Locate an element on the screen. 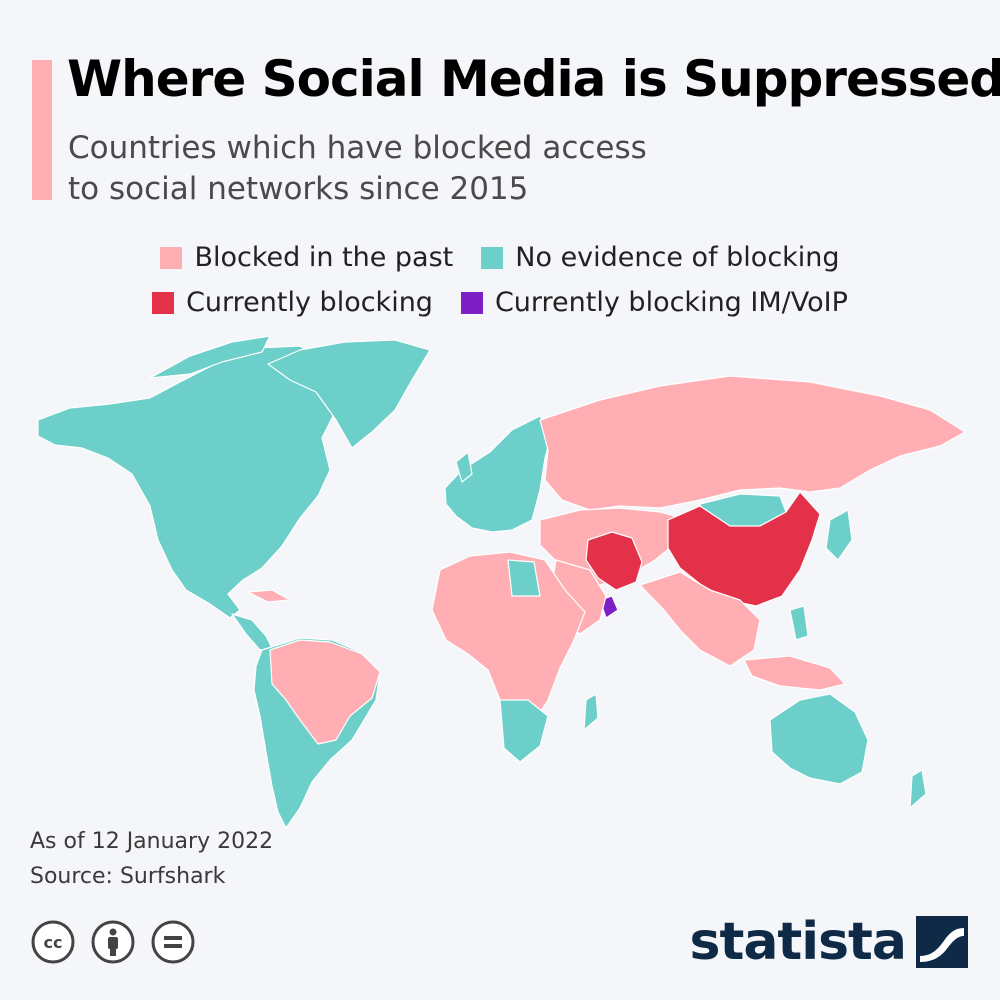 Image resolution: width=1000 pixels, height=1000 pixels. page-title: Where Social Media is Suppressed is located at coordinates (533, 79).